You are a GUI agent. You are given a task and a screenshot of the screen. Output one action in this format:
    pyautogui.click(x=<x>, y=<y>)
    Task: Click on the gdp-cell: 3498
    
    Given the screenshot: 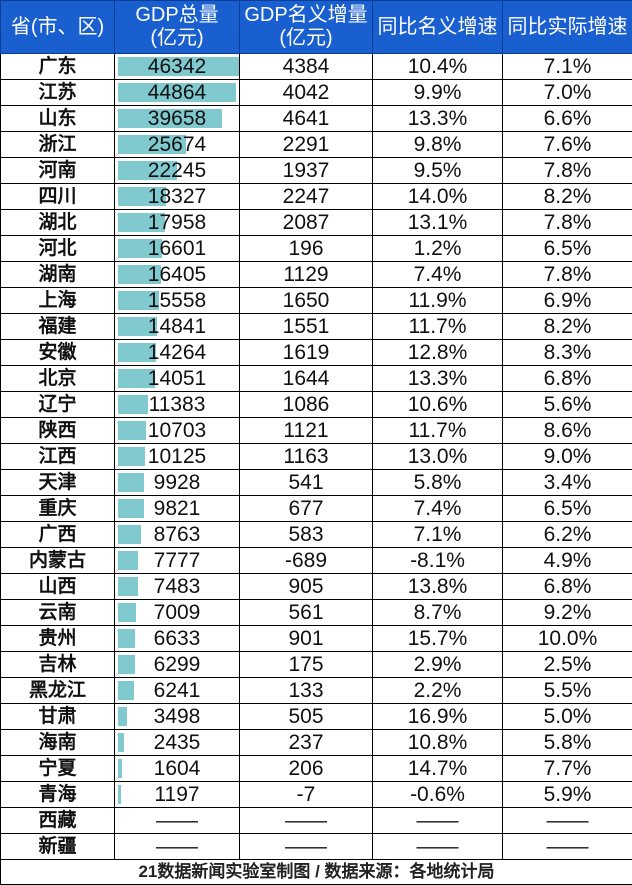 What is the action you would take?
    pyautogui.click(x=177, y=716)
    